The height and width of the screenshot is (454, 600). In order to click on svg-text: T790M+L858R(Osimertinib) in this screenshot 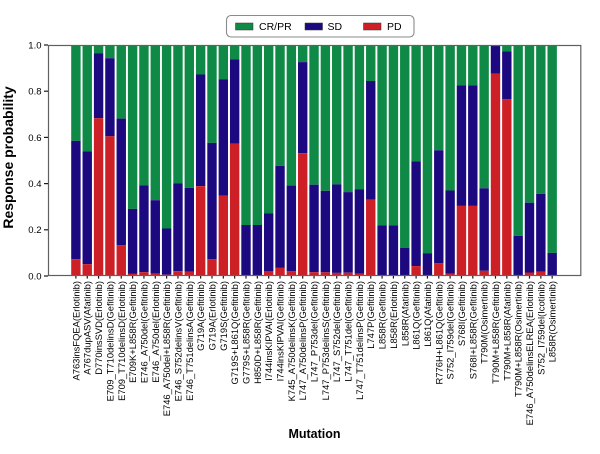, I will do `click(518, 339)`.